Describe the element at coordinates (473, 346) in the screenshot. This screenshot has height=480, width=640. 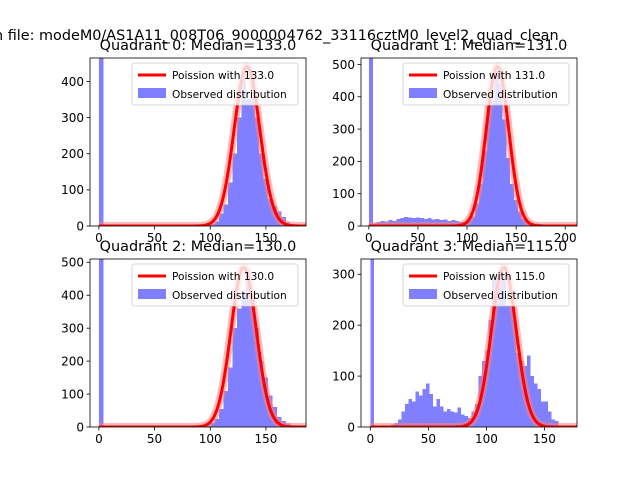
I see `poisson-curve` at that location.